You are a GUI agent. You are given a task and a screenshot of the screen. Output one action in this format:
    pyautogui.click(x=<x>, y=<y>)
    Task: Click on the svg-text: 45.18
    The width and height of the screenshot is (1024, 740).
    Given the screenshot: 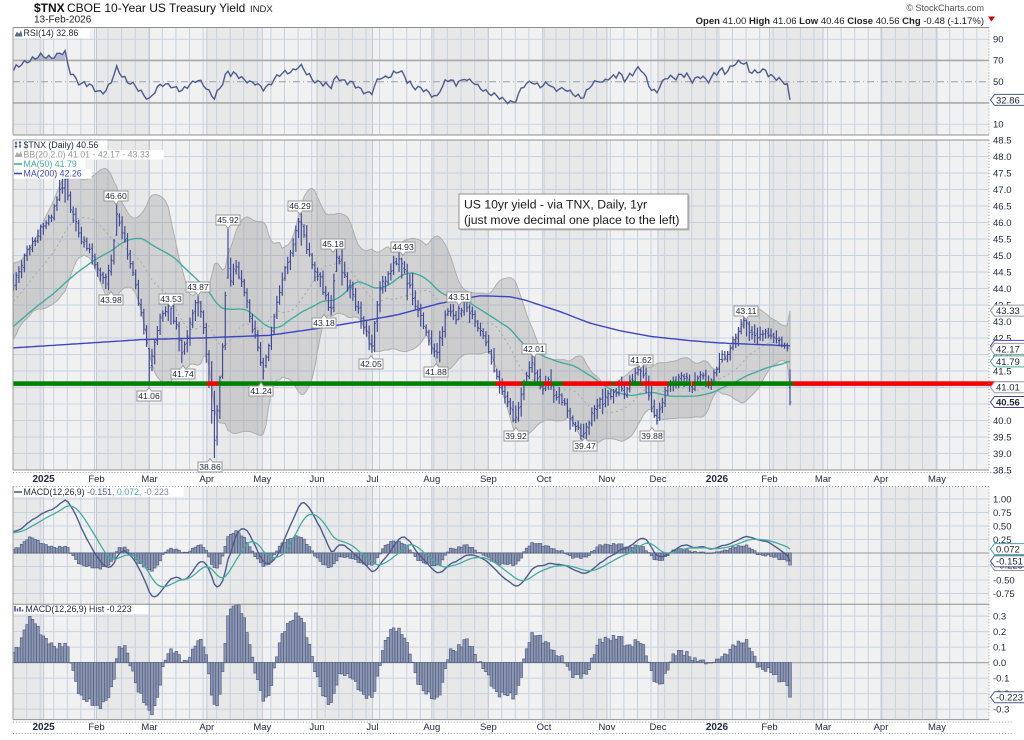 What is the action you would take?
    pyautogui.click(x=333, y=244)
    